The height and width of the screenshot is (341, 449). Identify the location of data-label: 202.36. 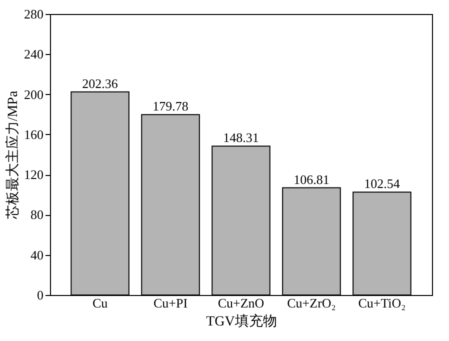
(100, 83).